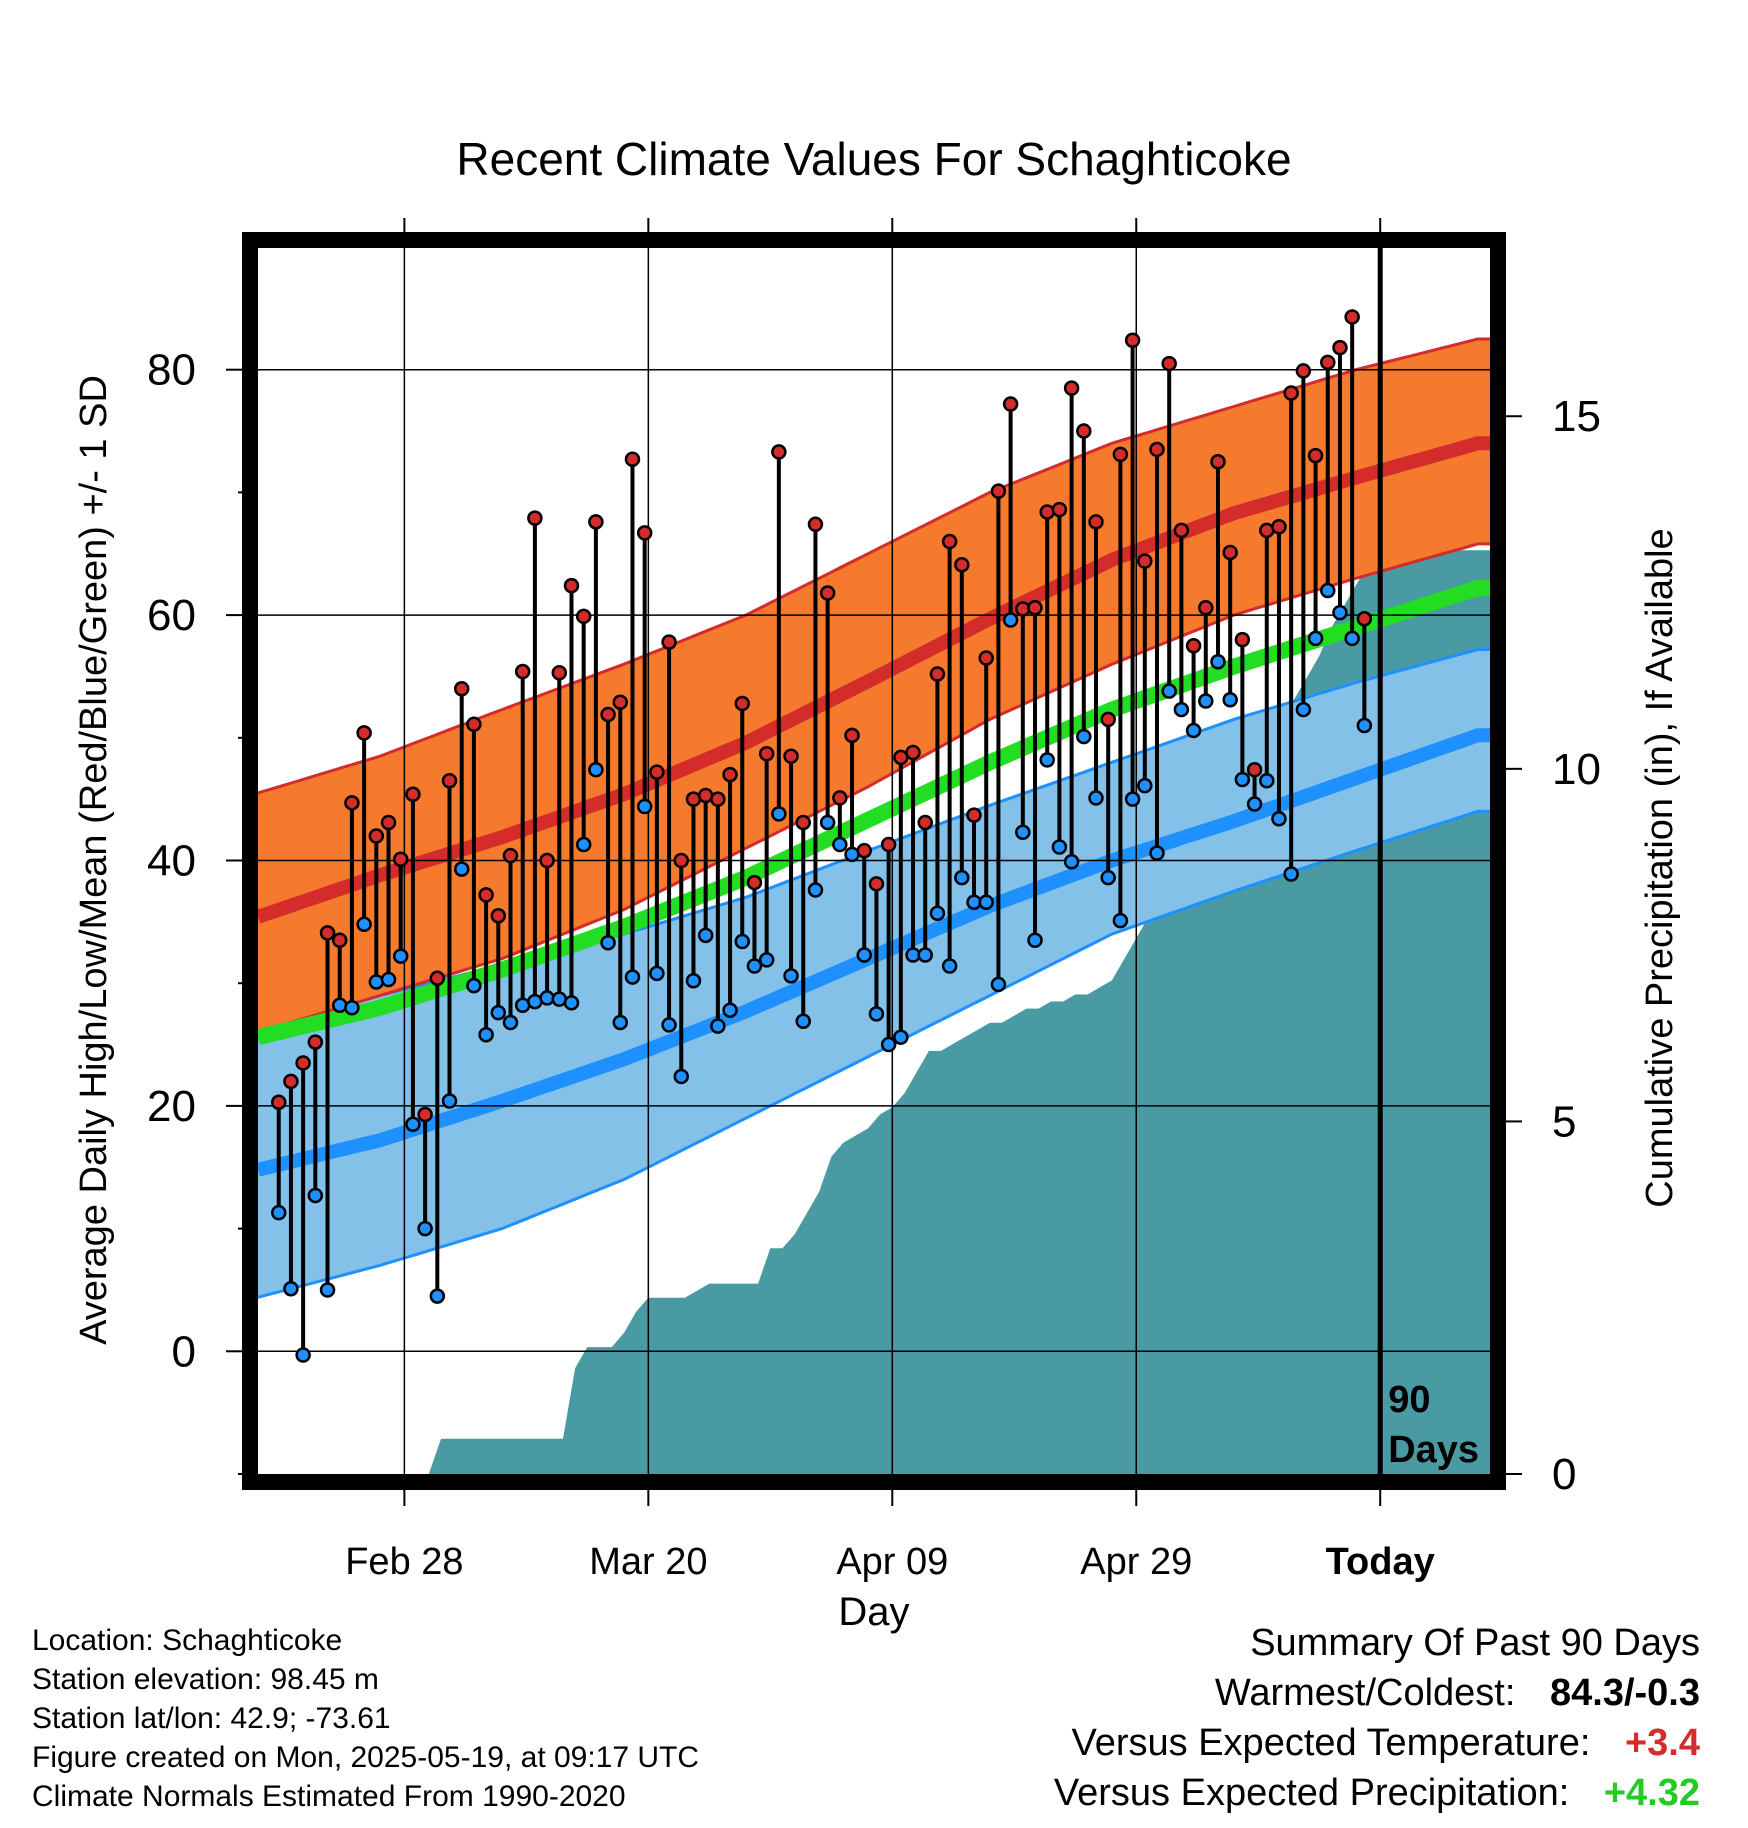  What do you see at coordinates (171, 615) in the screenshot?
I see `y-left-tick-label: 60` at bounding box center [171, 615].